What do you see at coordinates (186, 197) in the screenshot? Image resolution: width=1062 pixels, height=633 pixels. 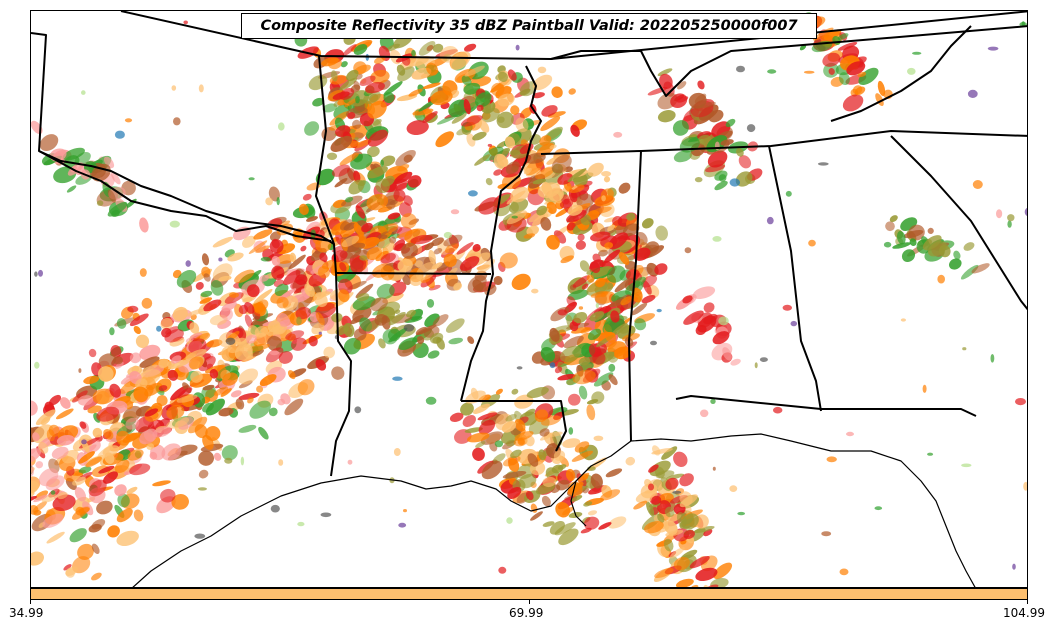 I see `boundary-red-river` at bounding box center [186, 197].